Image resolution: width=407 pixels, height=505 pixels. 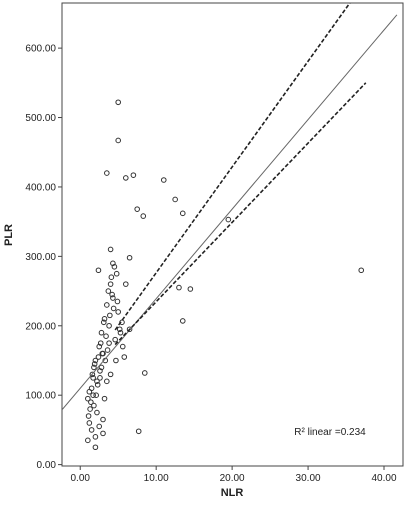 What do you see at coordinates (308, 478) in the screenshot?
I see `x-tick-label: 30.00` at bounding box center [308, 478].